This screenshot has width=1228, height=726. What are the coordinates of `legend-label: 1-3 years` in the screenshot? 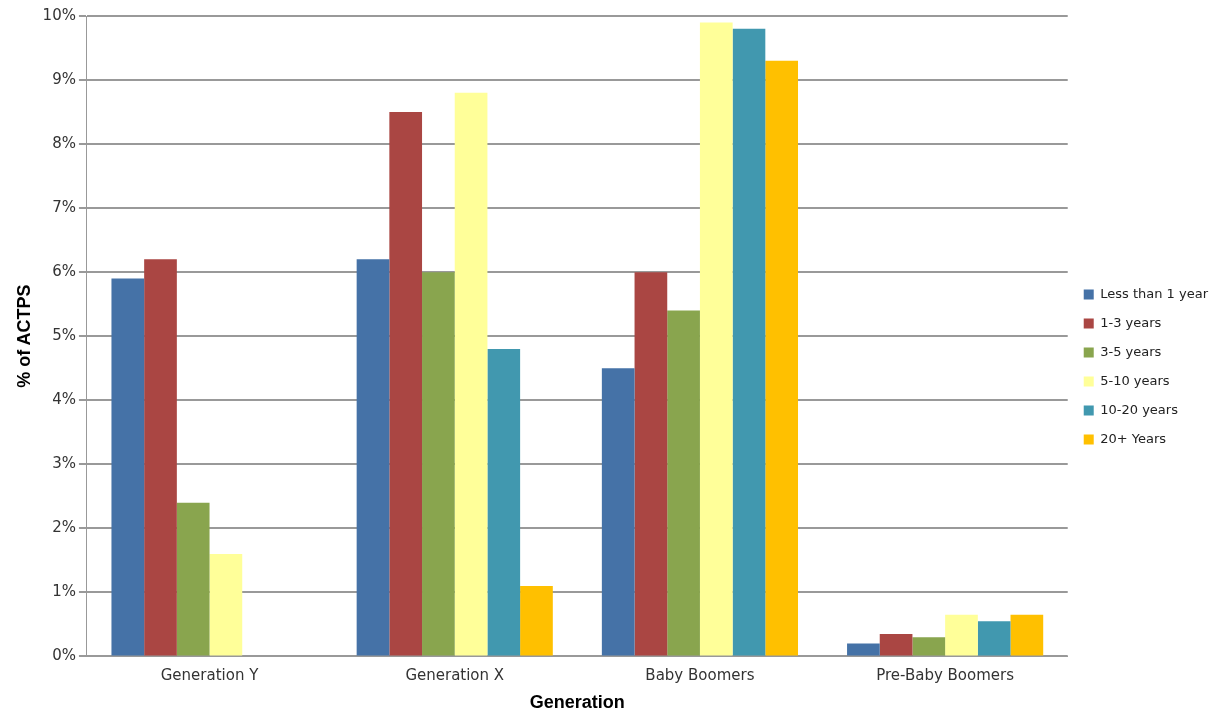 It's located at (1131, 322).